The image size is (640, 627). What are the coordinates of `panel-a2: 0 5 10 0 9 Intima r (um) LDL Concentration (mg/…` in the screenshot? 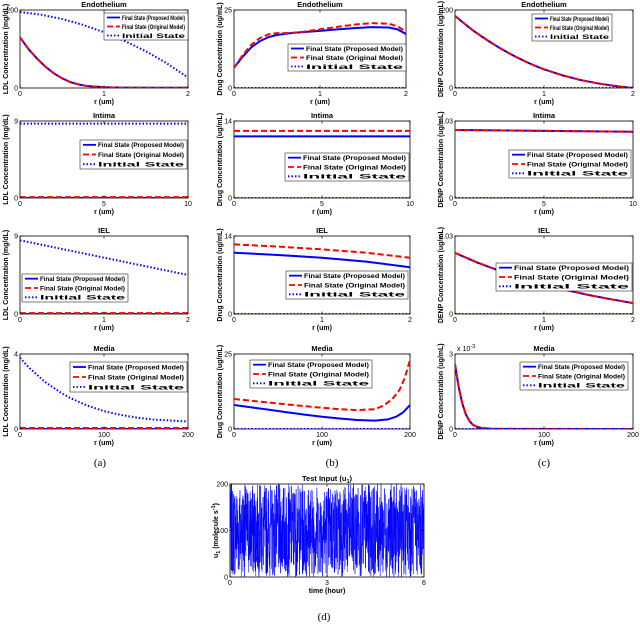 It's located at (97, 163).